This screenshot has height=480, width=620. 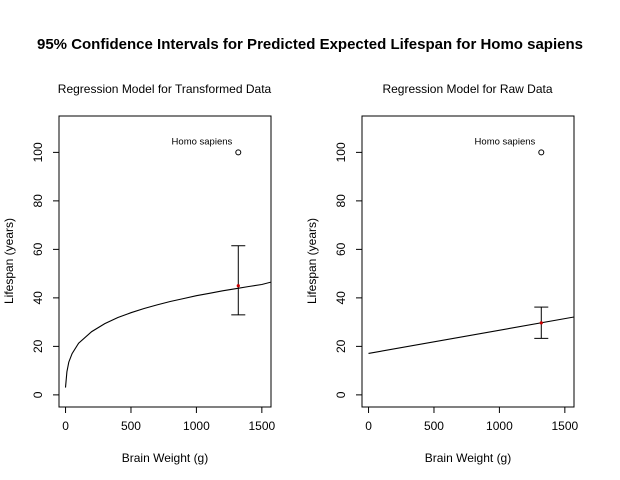 I want to click on panel-title: Regression Model for Transformed Data, so click(x=165, y=89).